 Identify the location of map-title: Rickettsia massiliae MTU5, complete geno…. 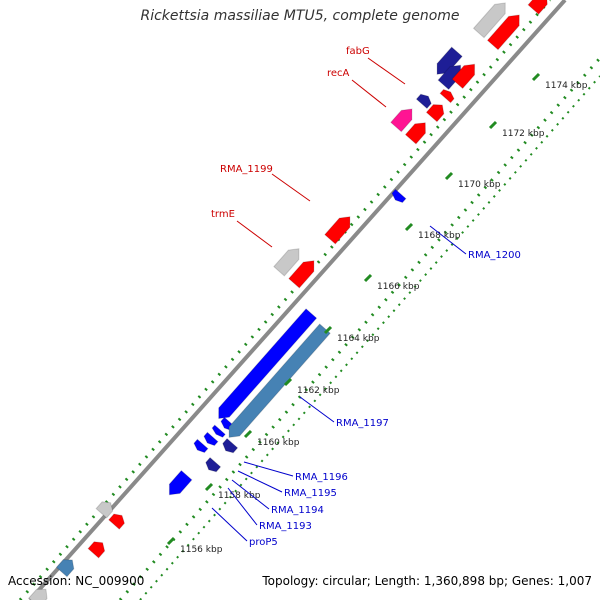
(300, 16).